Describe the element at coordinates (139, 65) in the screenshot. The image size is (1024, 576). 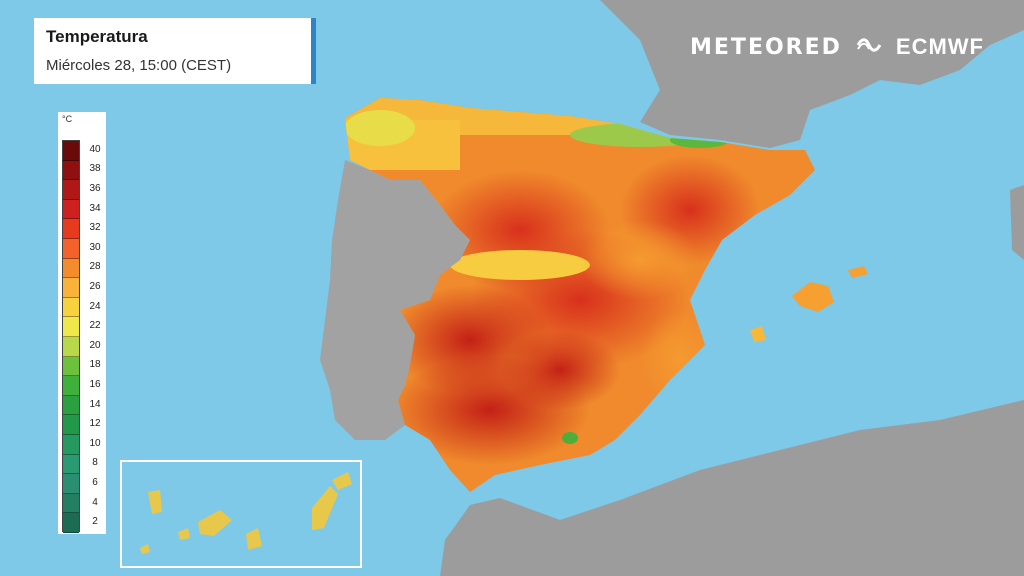
I see `map-subtitle: Miércoles 28, 15:00 (CEST)` at that location.